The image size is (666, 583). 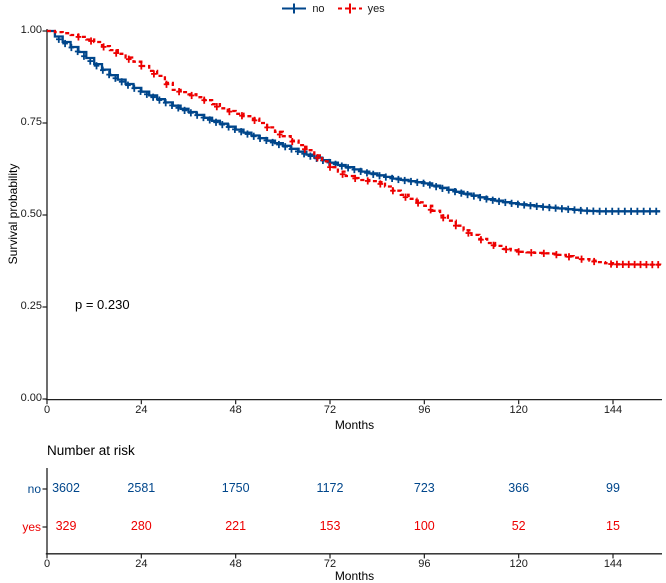 What do you see at coordinates (424, 410) in the screenshot?
I see `x-tick-label: 96` at bounding box center [424, 410].